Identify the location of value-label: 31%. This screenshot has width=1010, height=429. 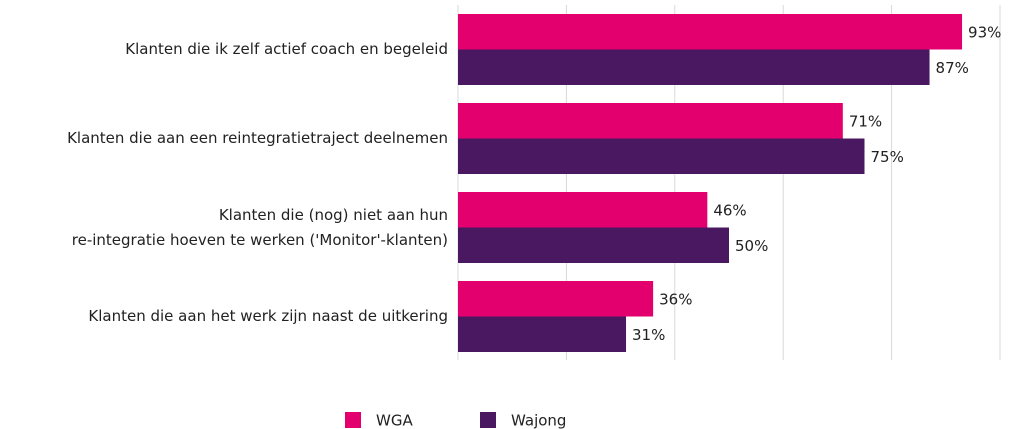
(648, 335).